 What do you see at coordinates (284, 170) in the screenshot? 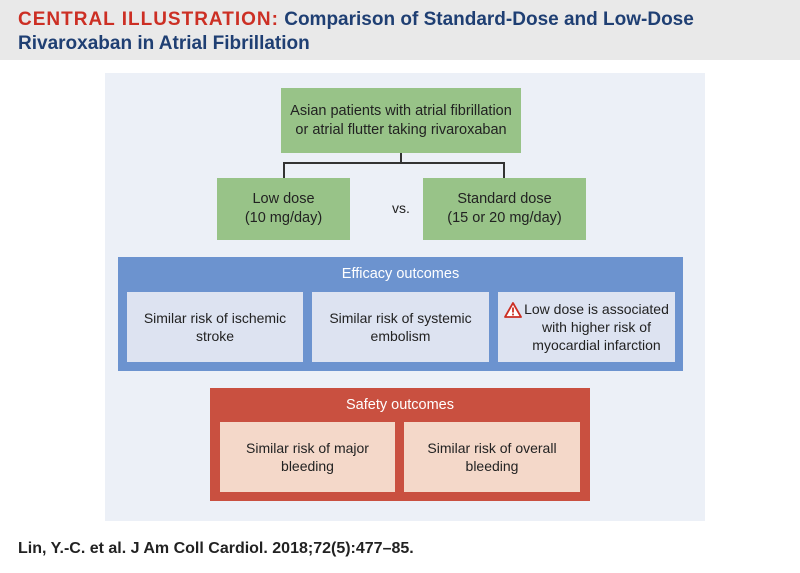
I see `connector-left` at bounding box center [284, 170].